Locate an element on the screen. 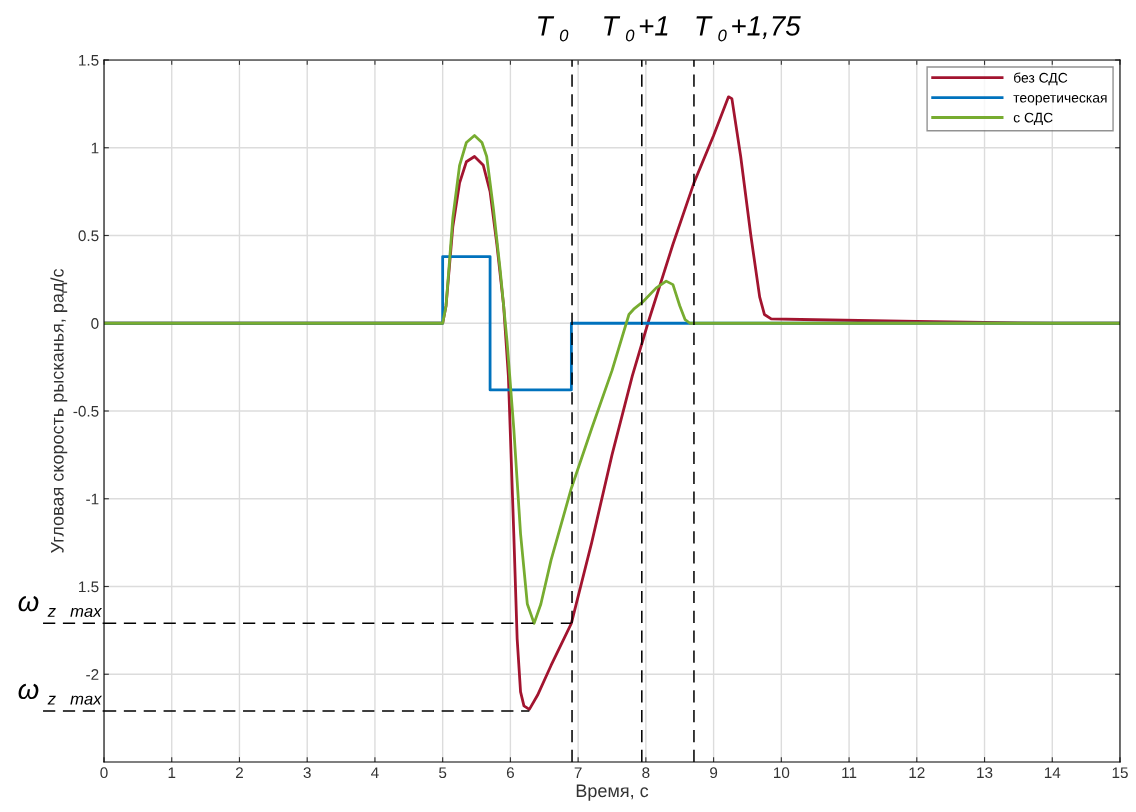  legend-label: теоретическая is located at coordinates (1060, 100).